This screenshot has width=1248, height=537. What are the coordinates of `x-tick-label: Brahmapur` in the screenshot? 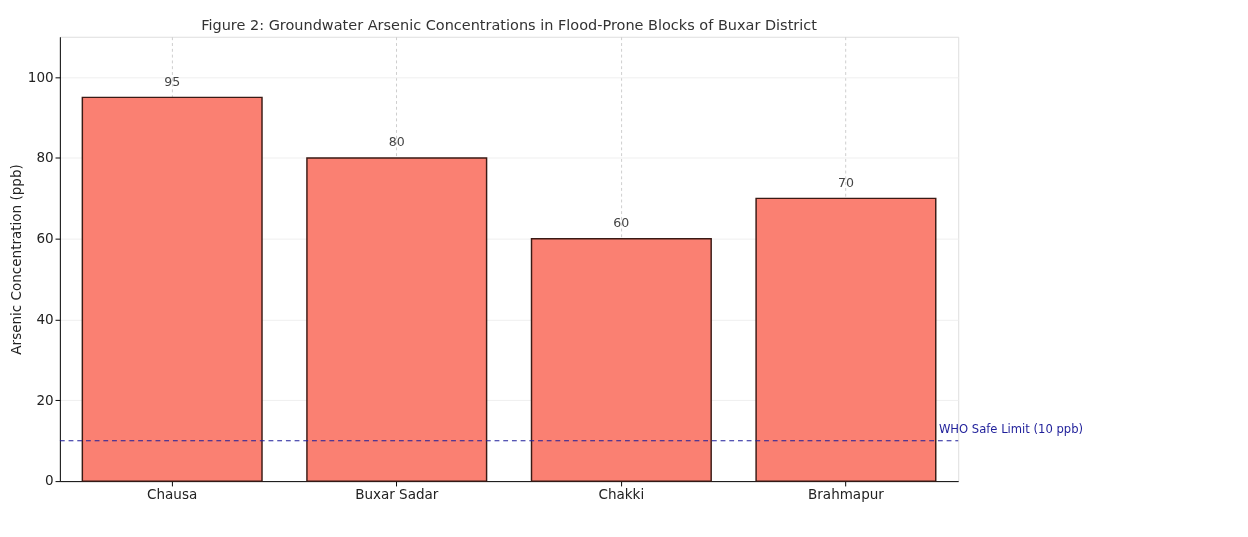 It's located at (846, 493).